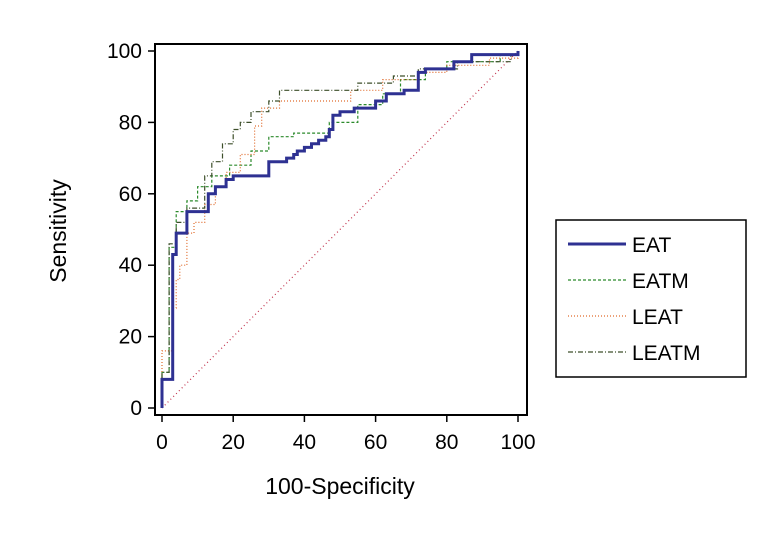  What do you see at coordinates (340, 486) in the screenshot?
I see `x-axis-label: 100-Specificity` at bounding box center [340, 486].